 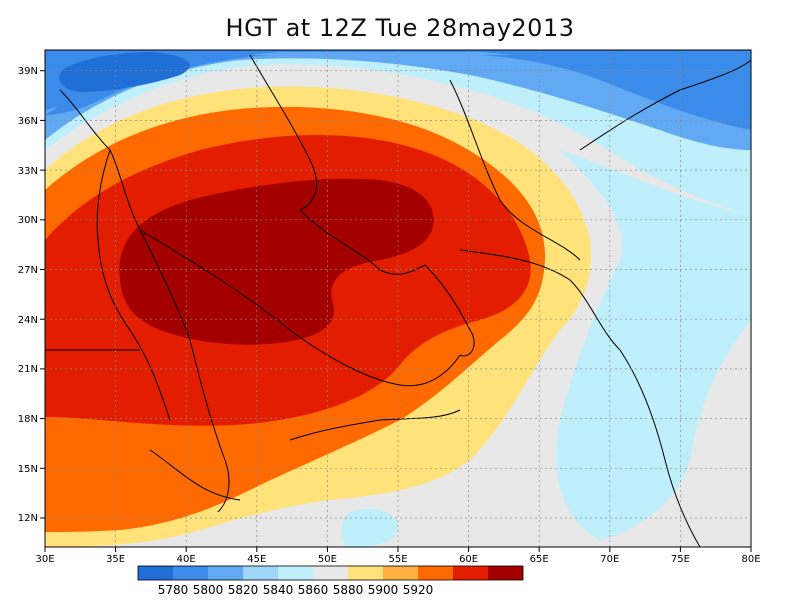 I want to click on lon-label: 45E, so click(x=256, y=559).